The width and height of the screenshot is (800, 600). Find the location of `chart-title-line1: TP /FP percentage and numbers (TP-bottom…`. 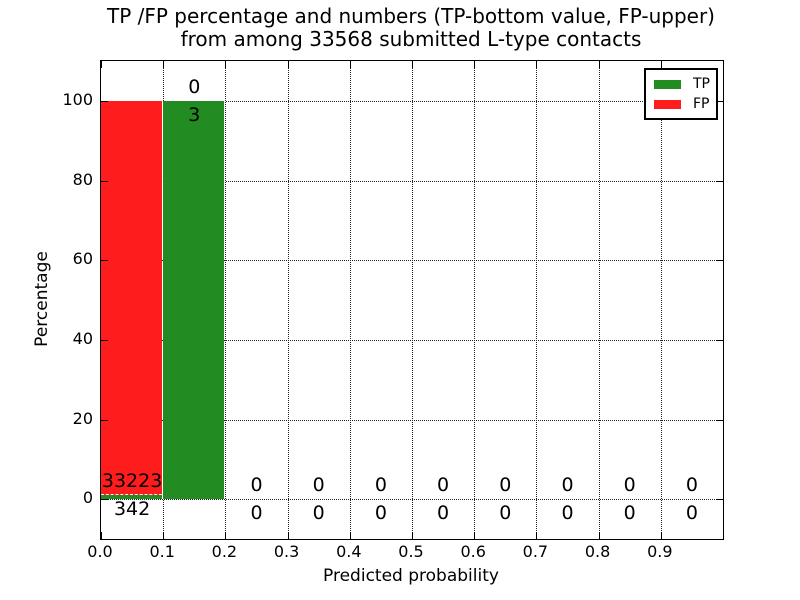

chart-title-line1: TP /FP percentage and numbers (TP-bottom… is located at coordinates (411, 16).